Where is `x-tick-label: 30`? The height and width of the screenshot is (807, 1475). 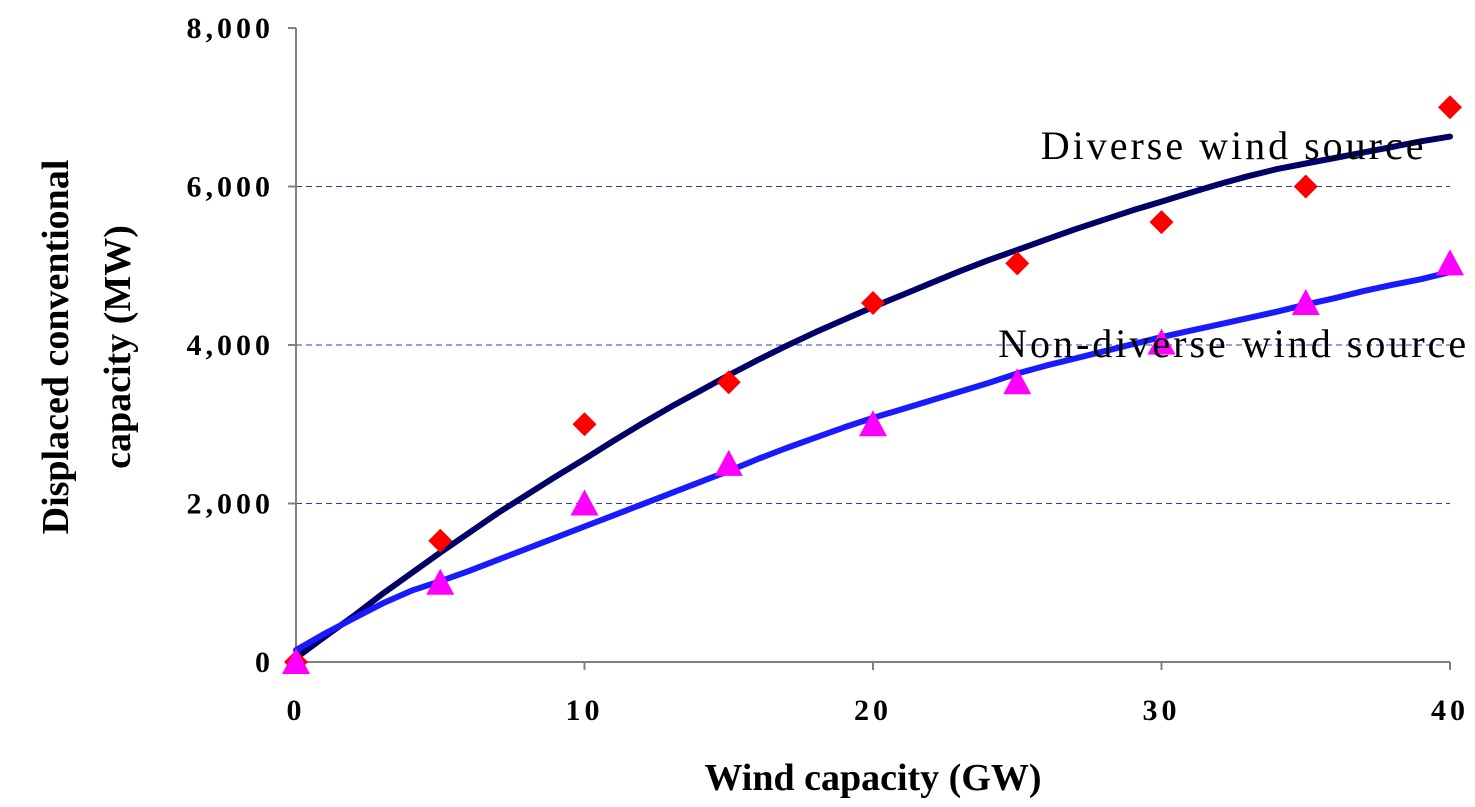 x-tick-label: 30 is located at coordinates (1162, 710).